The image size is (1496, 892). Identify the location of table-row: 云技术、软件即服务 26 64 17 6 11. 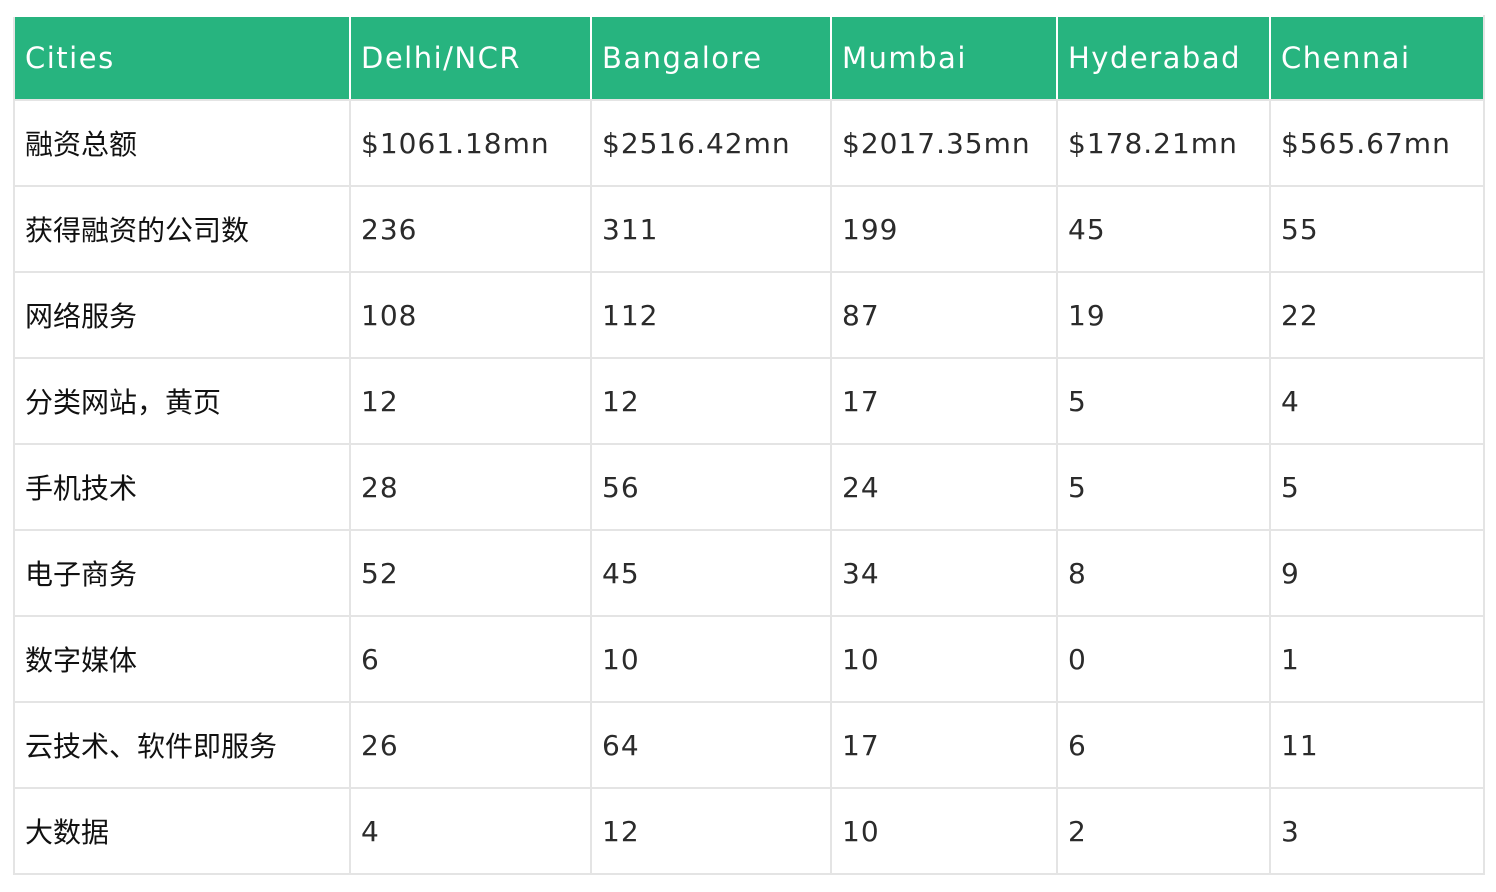
(749, 745).